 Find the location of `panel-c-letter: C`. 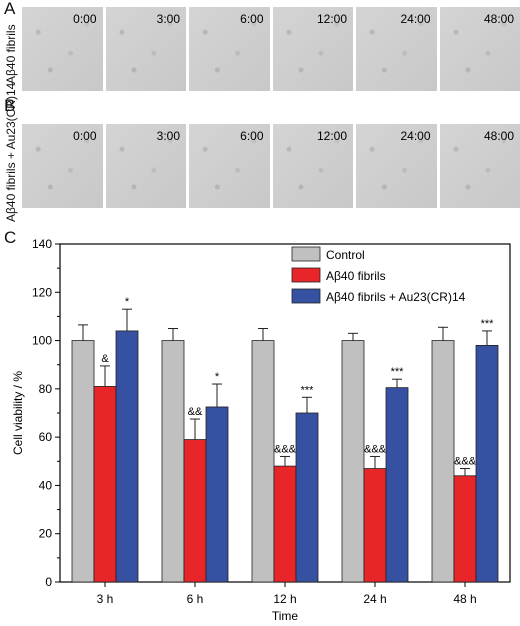

panel-c-letter: C is located at coordinates (10, 237).